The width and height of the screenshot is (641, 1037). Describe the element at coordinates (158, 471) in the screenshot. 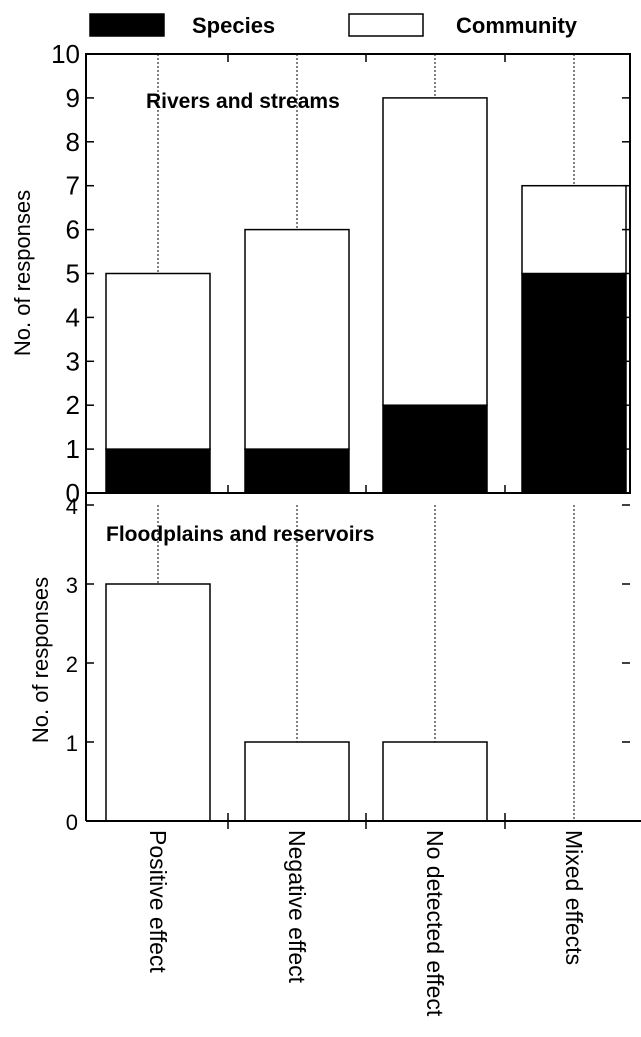

I see `bar-species-positive-effect` at that location.